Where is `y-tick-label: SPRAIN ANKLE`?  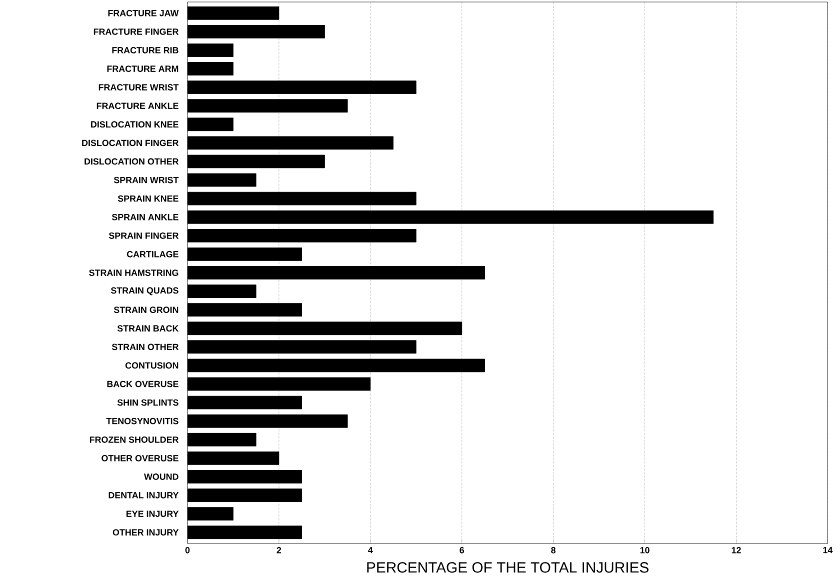 y-tick-label: SPRAIN ANKLE is located at coordinates (145, 217).